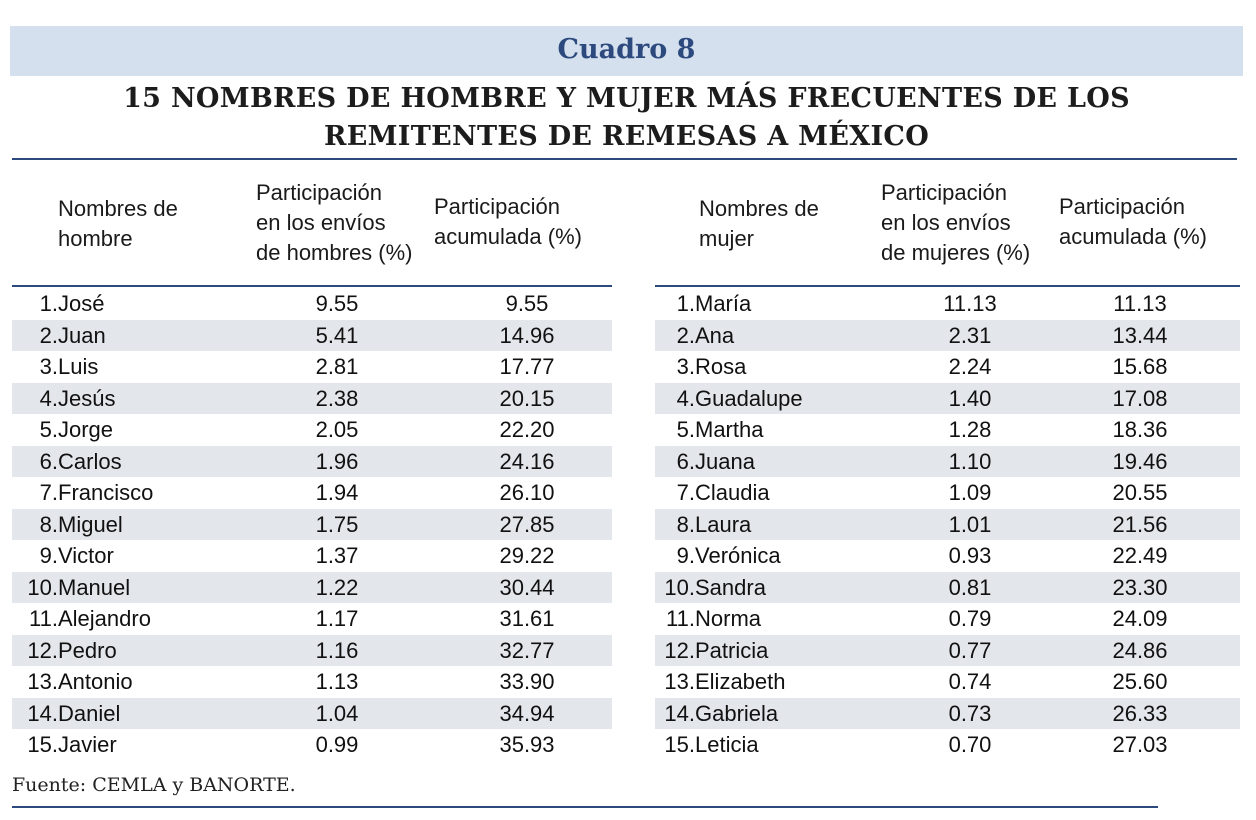 The height and width of the screenshot is (820, 1256). Describe the element at coordinates (626, 51) in the screenshot. I see `title-band: Cuadro 8` at that location.